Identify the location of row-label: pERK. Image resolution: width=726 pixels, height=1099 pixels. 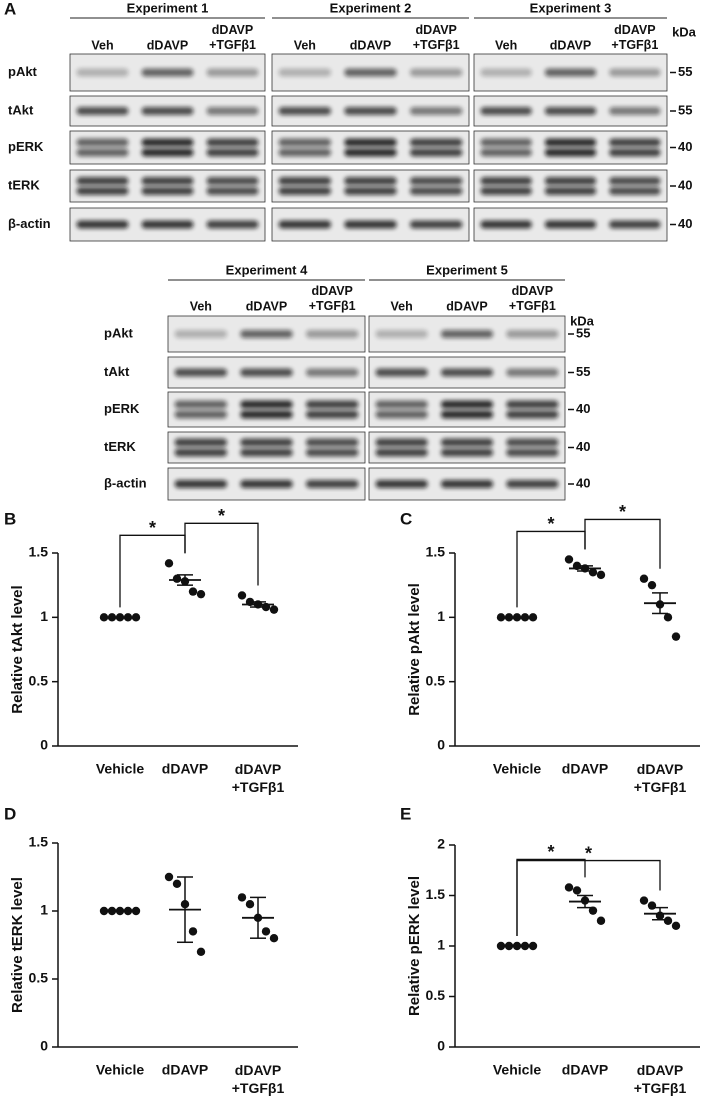
(122, 408).